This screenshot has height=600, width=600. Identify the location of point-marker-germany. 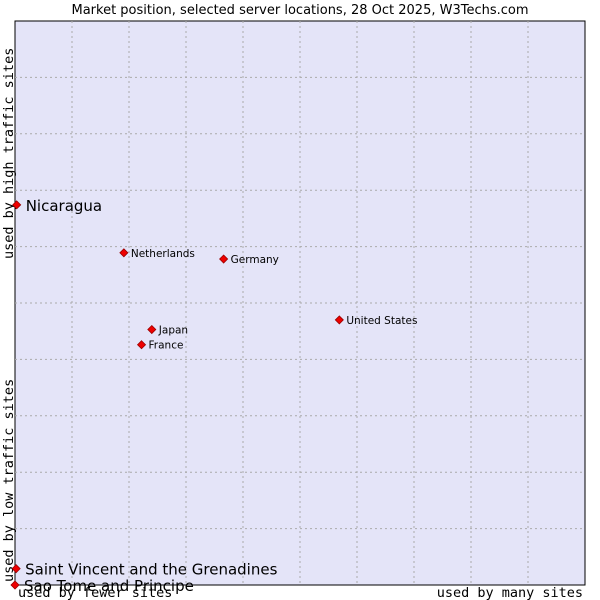
(224, 259).